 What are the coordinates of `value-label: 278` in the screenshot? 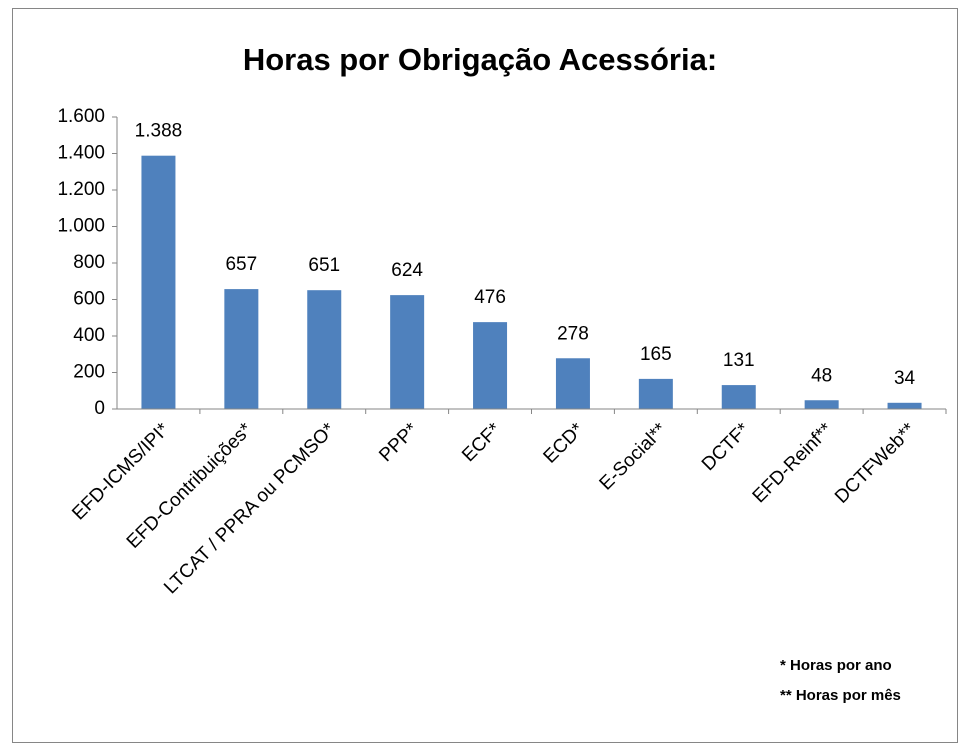 It's located at (573, 333).